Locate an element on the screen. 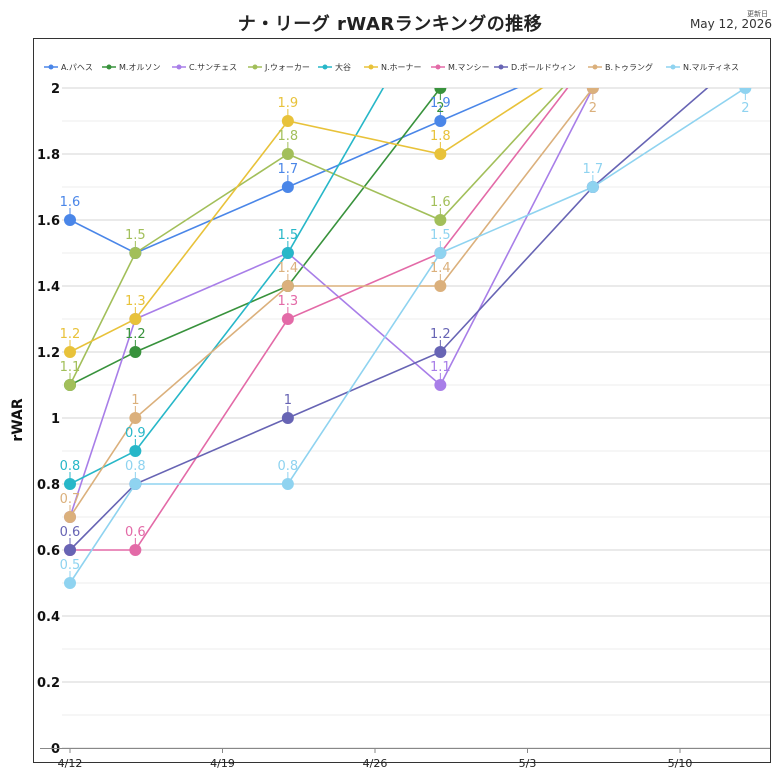 The width and height of the screenshot is (780, 780). chart-title: ナ・リーグ rWARランキングの推移 is located at coordinates (390, 24).